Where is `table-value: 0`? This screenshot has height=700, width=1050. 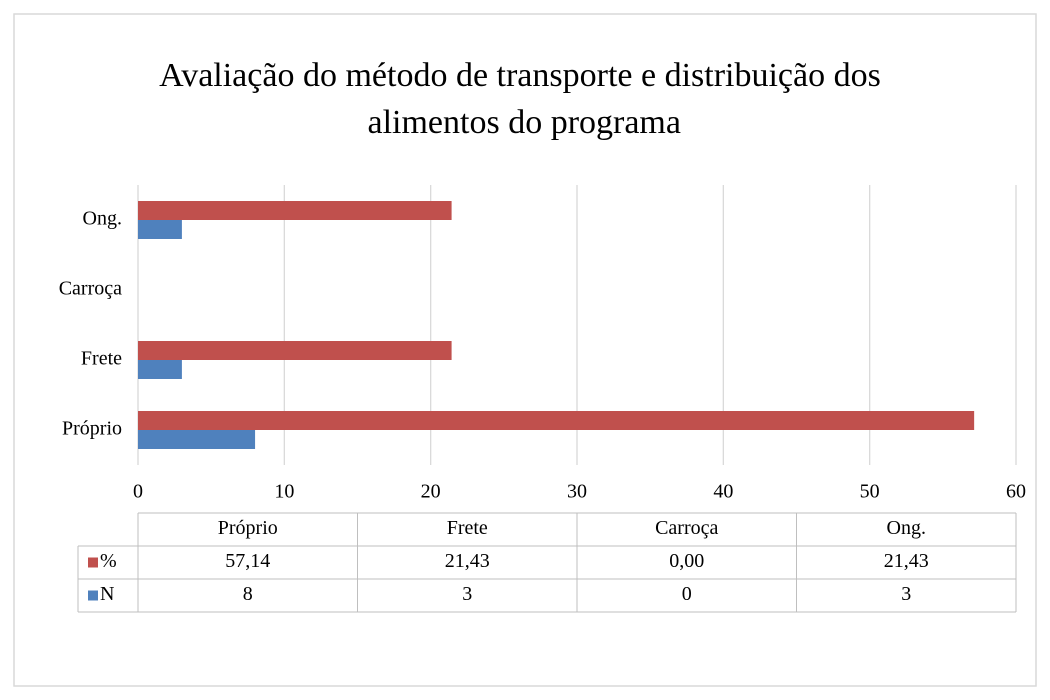 table-value: 0 is located at coordinates (687, 594).